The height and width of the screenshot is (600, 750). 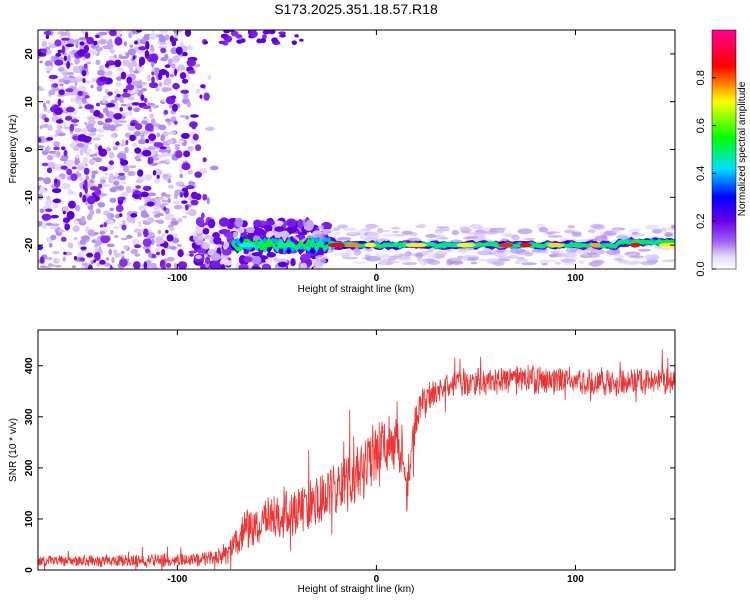 I want to click on snr-y-label: SNR (10 * v/v), so click(x=13, y=450).